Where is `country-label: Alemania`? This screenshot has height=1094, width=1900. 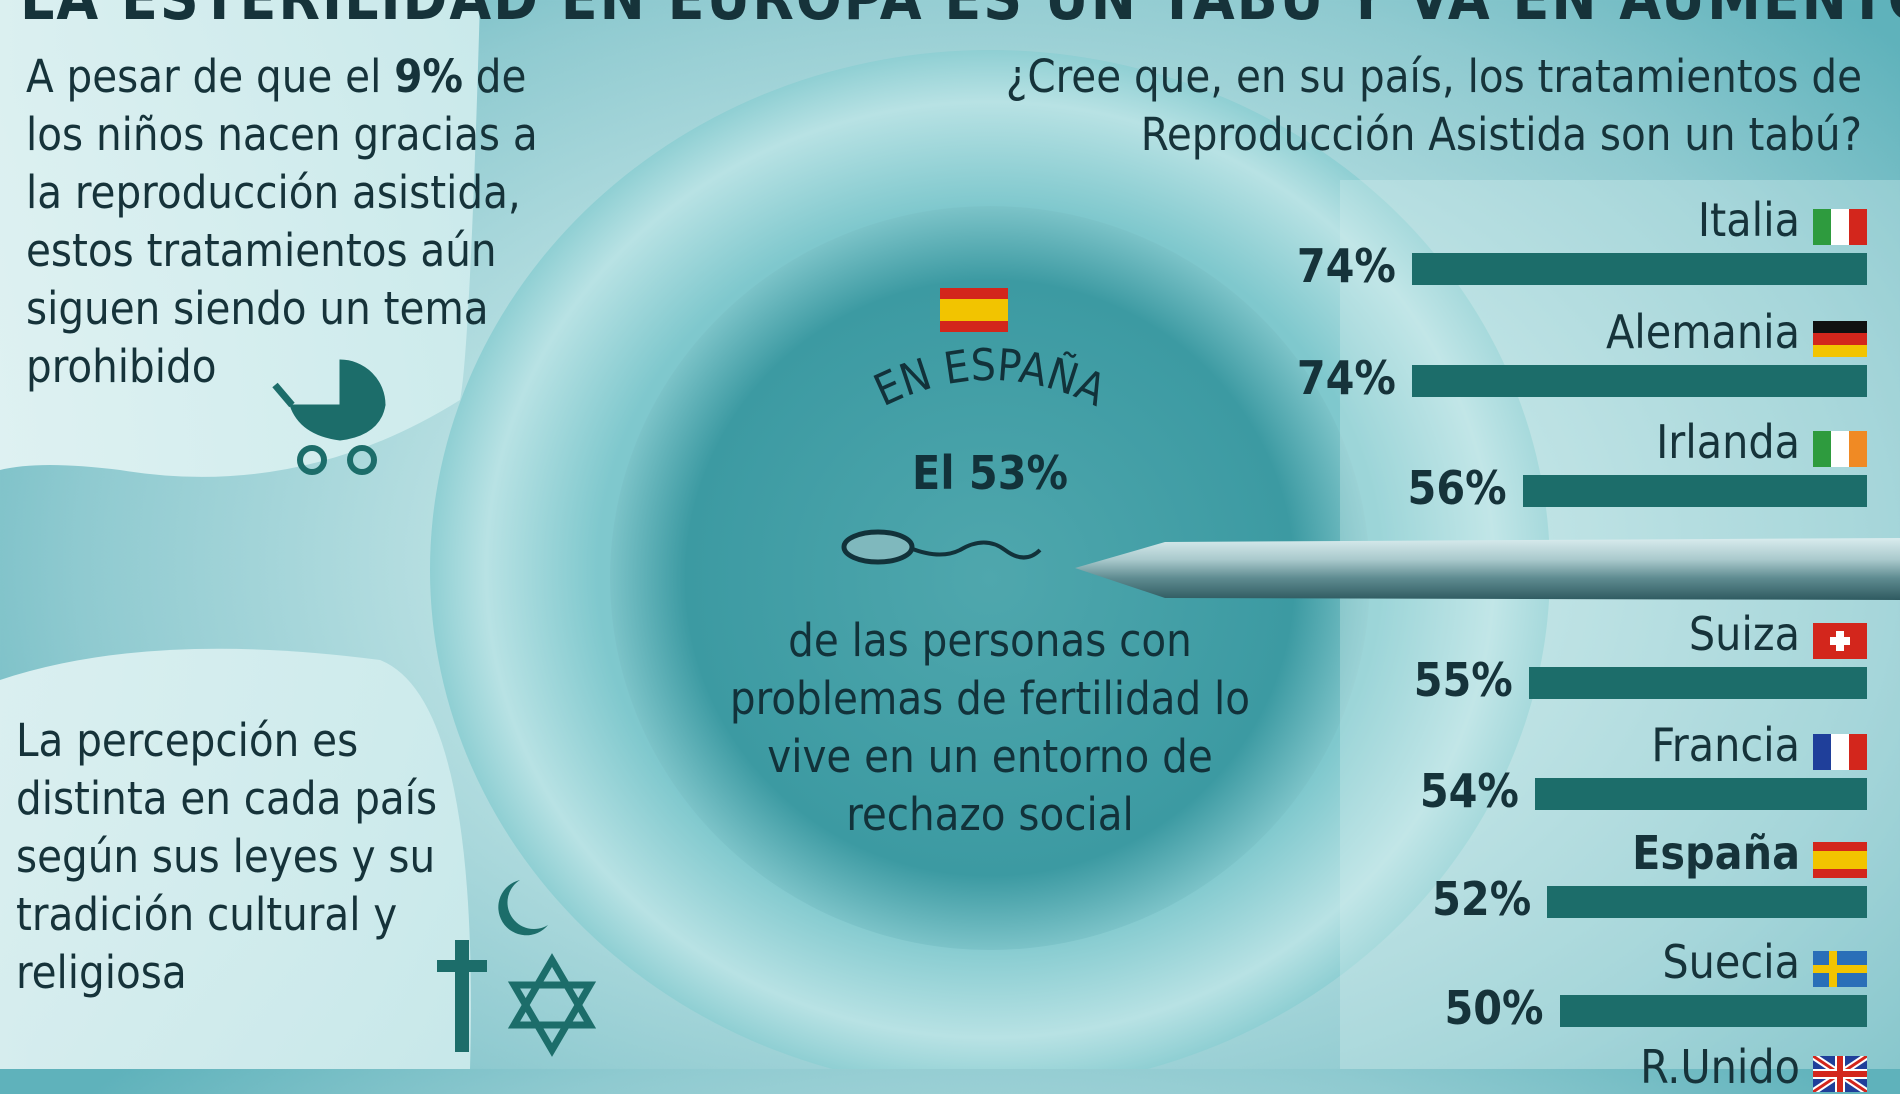
country-label: Alemania is located at coordinates (1702, 332).